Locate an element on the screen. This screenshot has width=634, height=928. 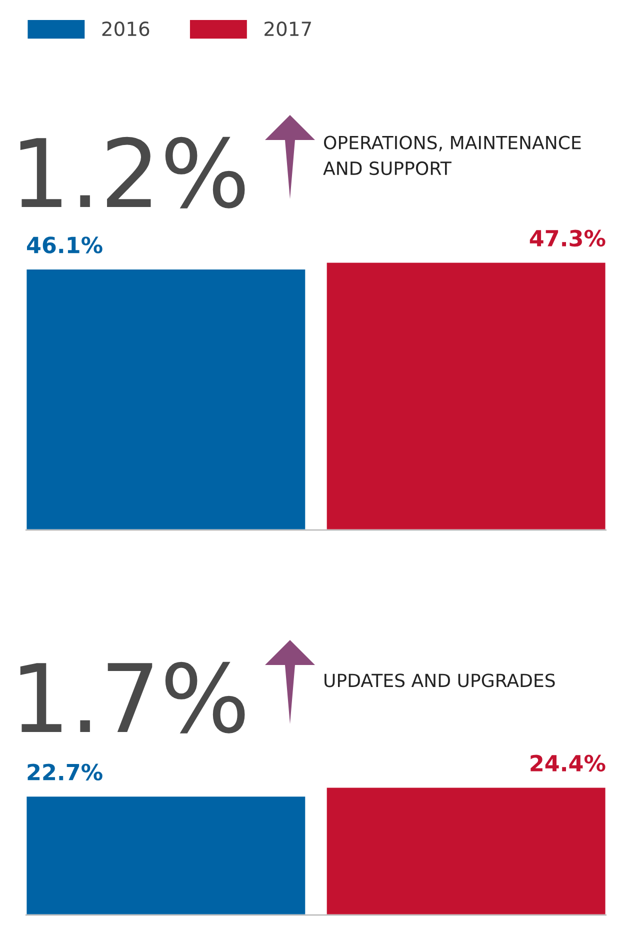
data-label: 46.1% is located at coordinates (64, 245).